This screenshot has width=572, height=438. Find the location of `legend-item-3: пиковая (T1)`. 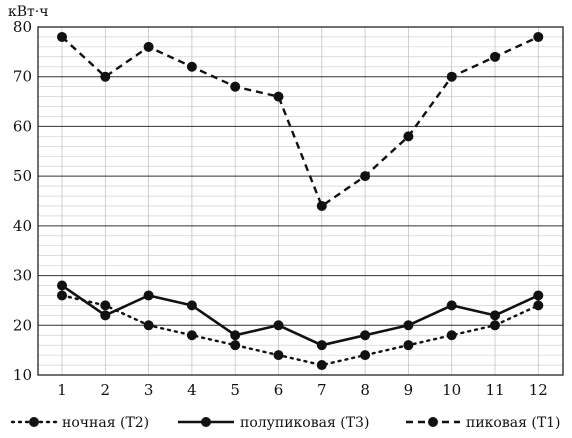

legend-item-3: пиковая (T1) is located at coordinates (483, 423).